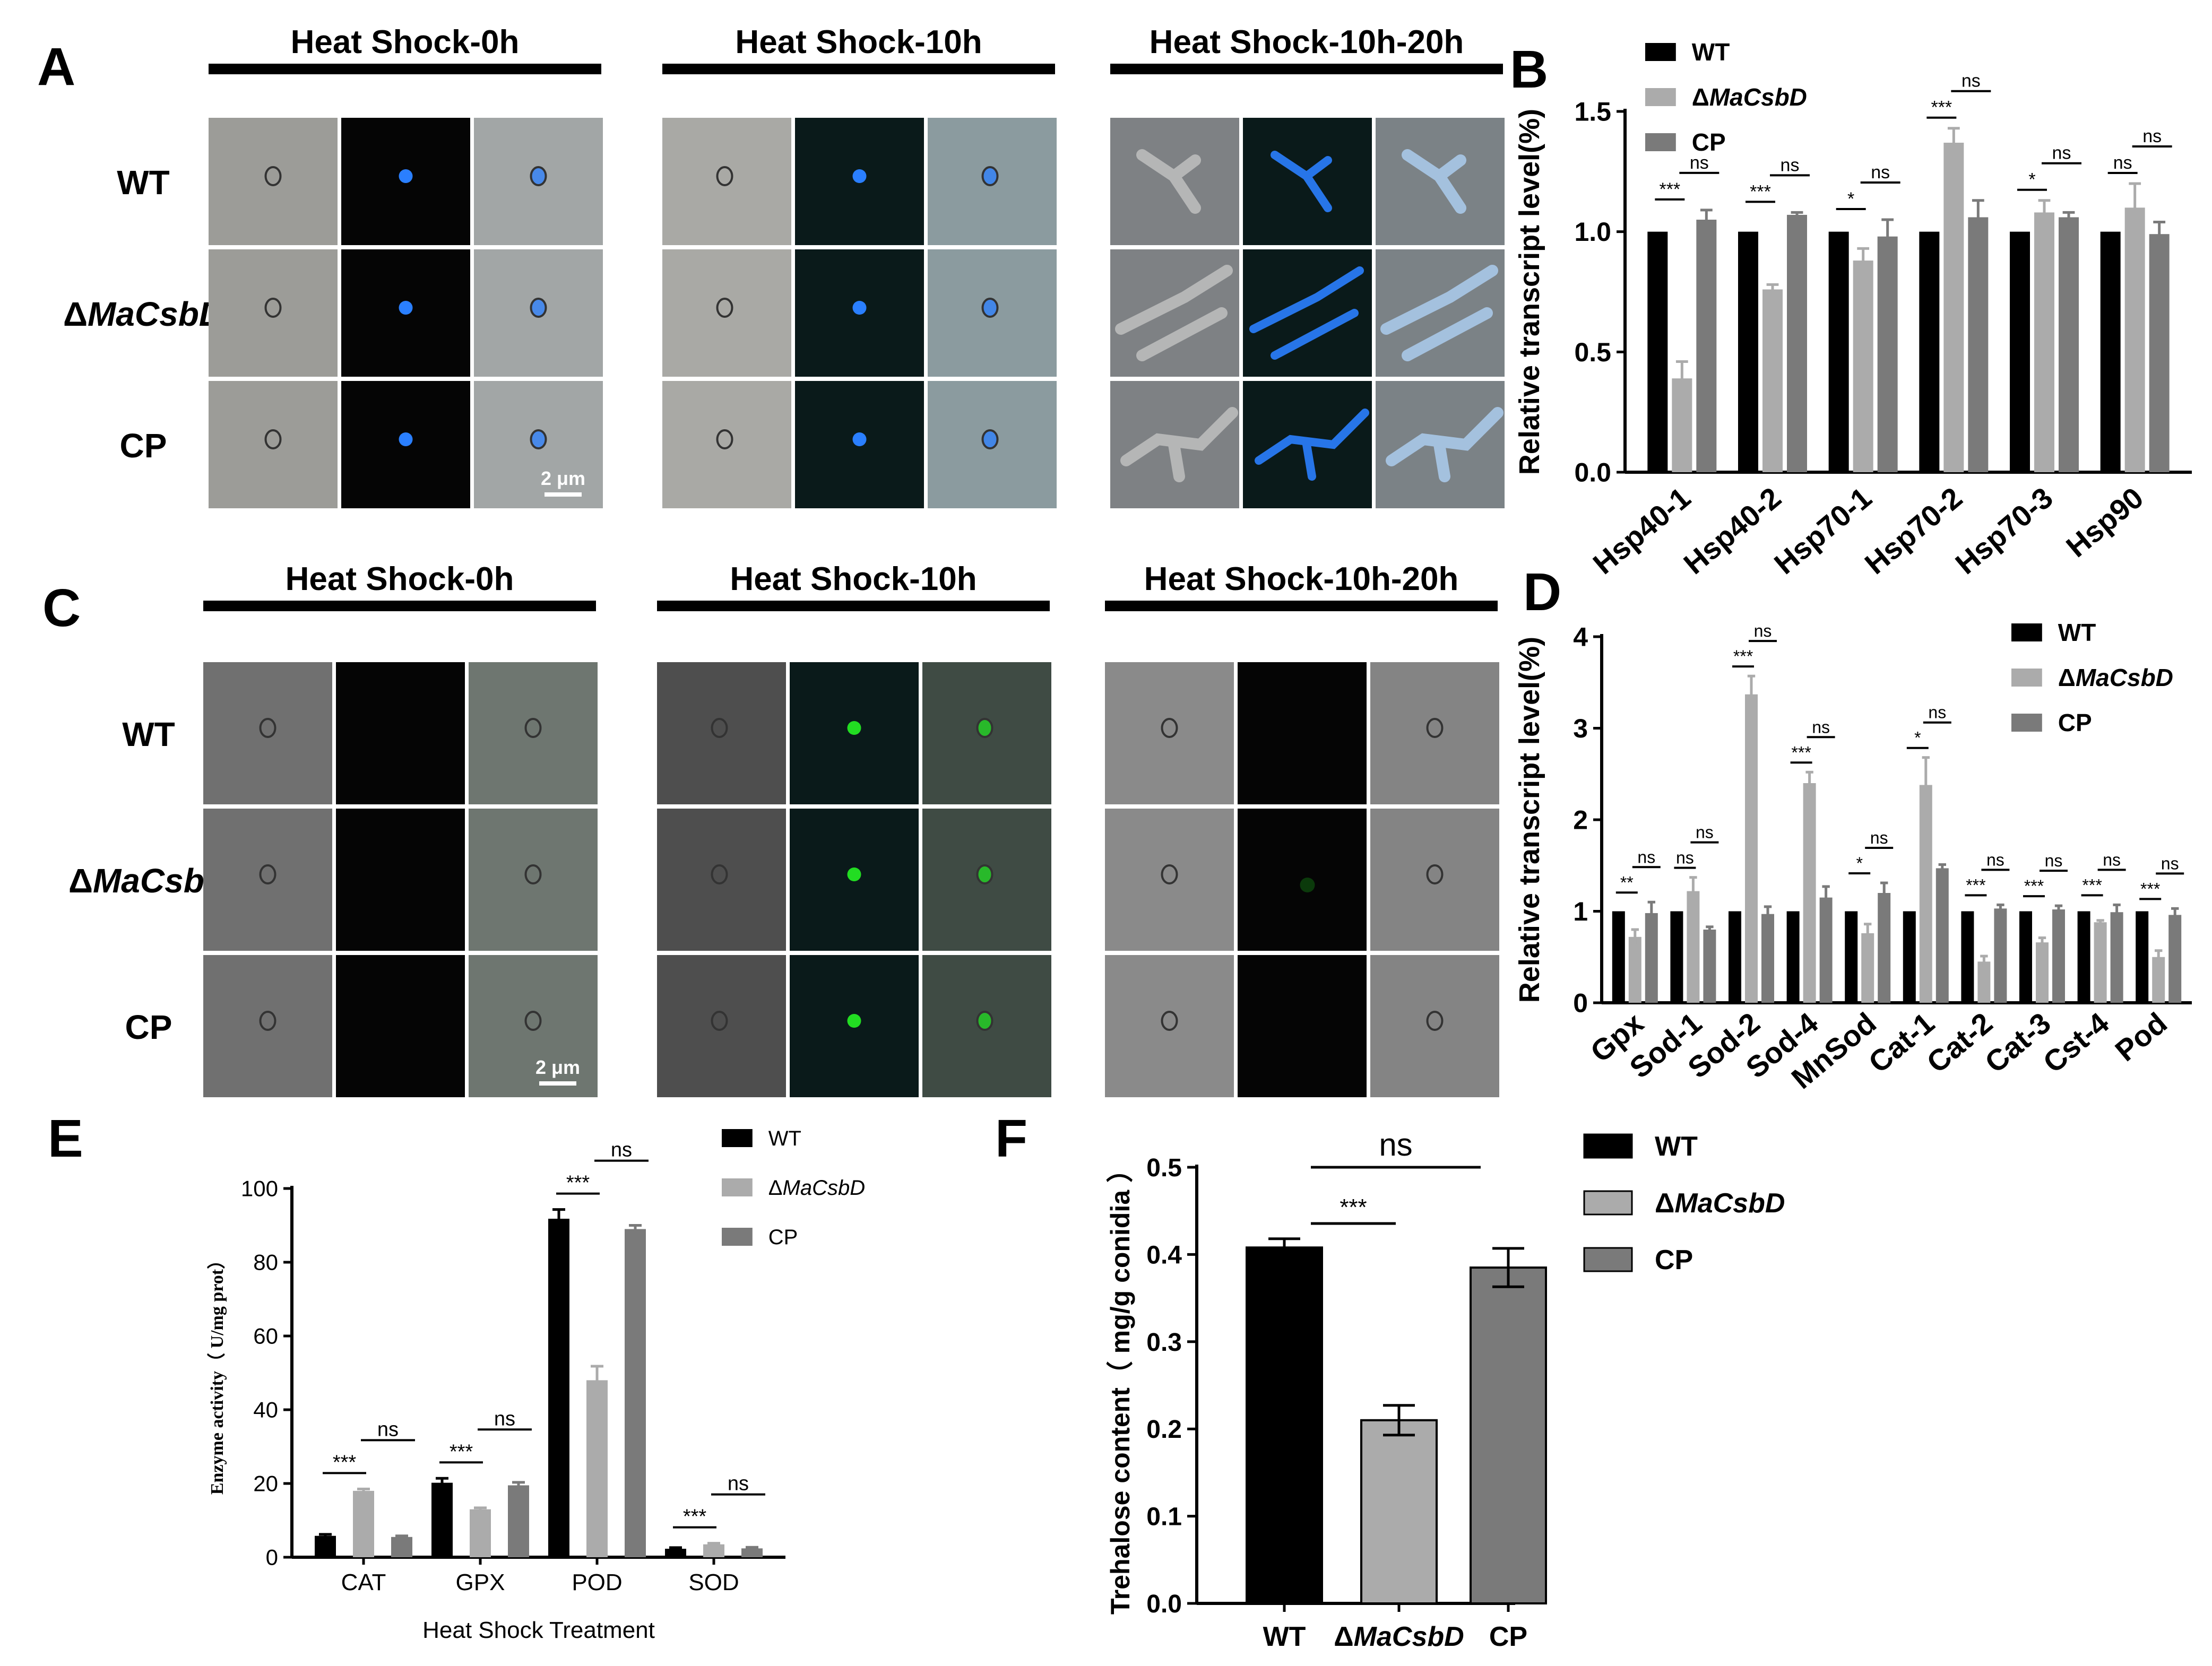 This screenshot has width=2212, height=1666. I want to click on scale-bar, so click(563, 494).